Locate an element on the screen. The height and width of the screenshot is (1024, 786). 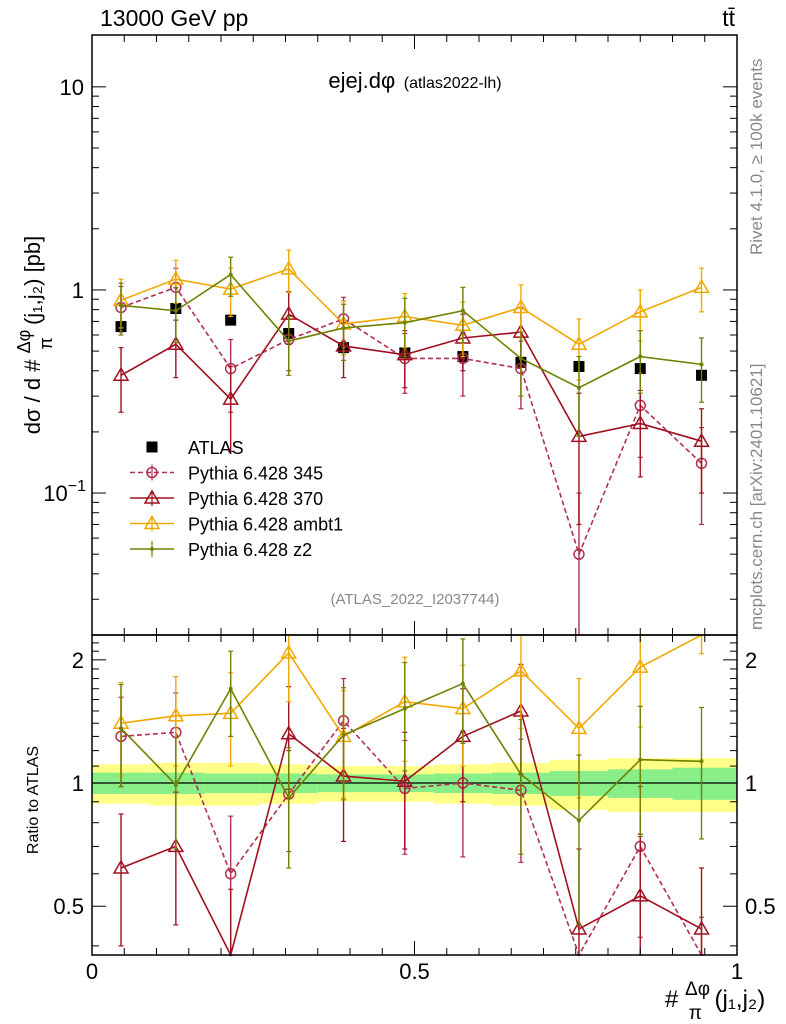
mcplots-label: mcplots.cern.ch [arXiv:2401.10621] is located at coordinates (756, 497).